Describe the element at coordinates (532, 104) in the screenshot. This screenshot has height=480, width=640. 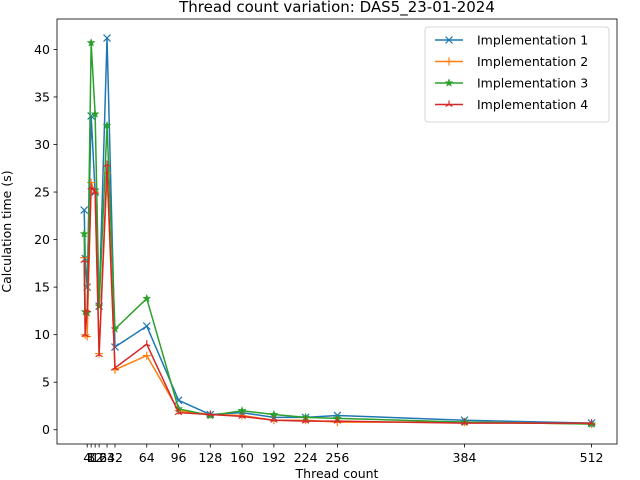
I see `legend-label: Implementation 4` at that location.